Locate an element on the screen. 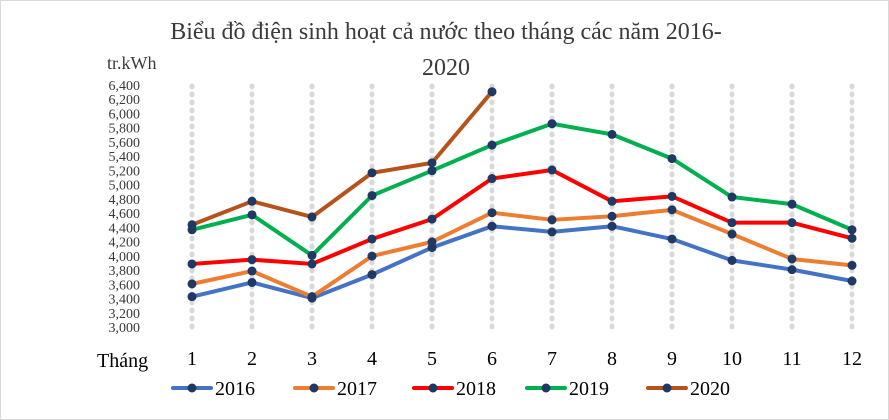  y-tick-label: 3,800 is located at coordinates (125, 271).